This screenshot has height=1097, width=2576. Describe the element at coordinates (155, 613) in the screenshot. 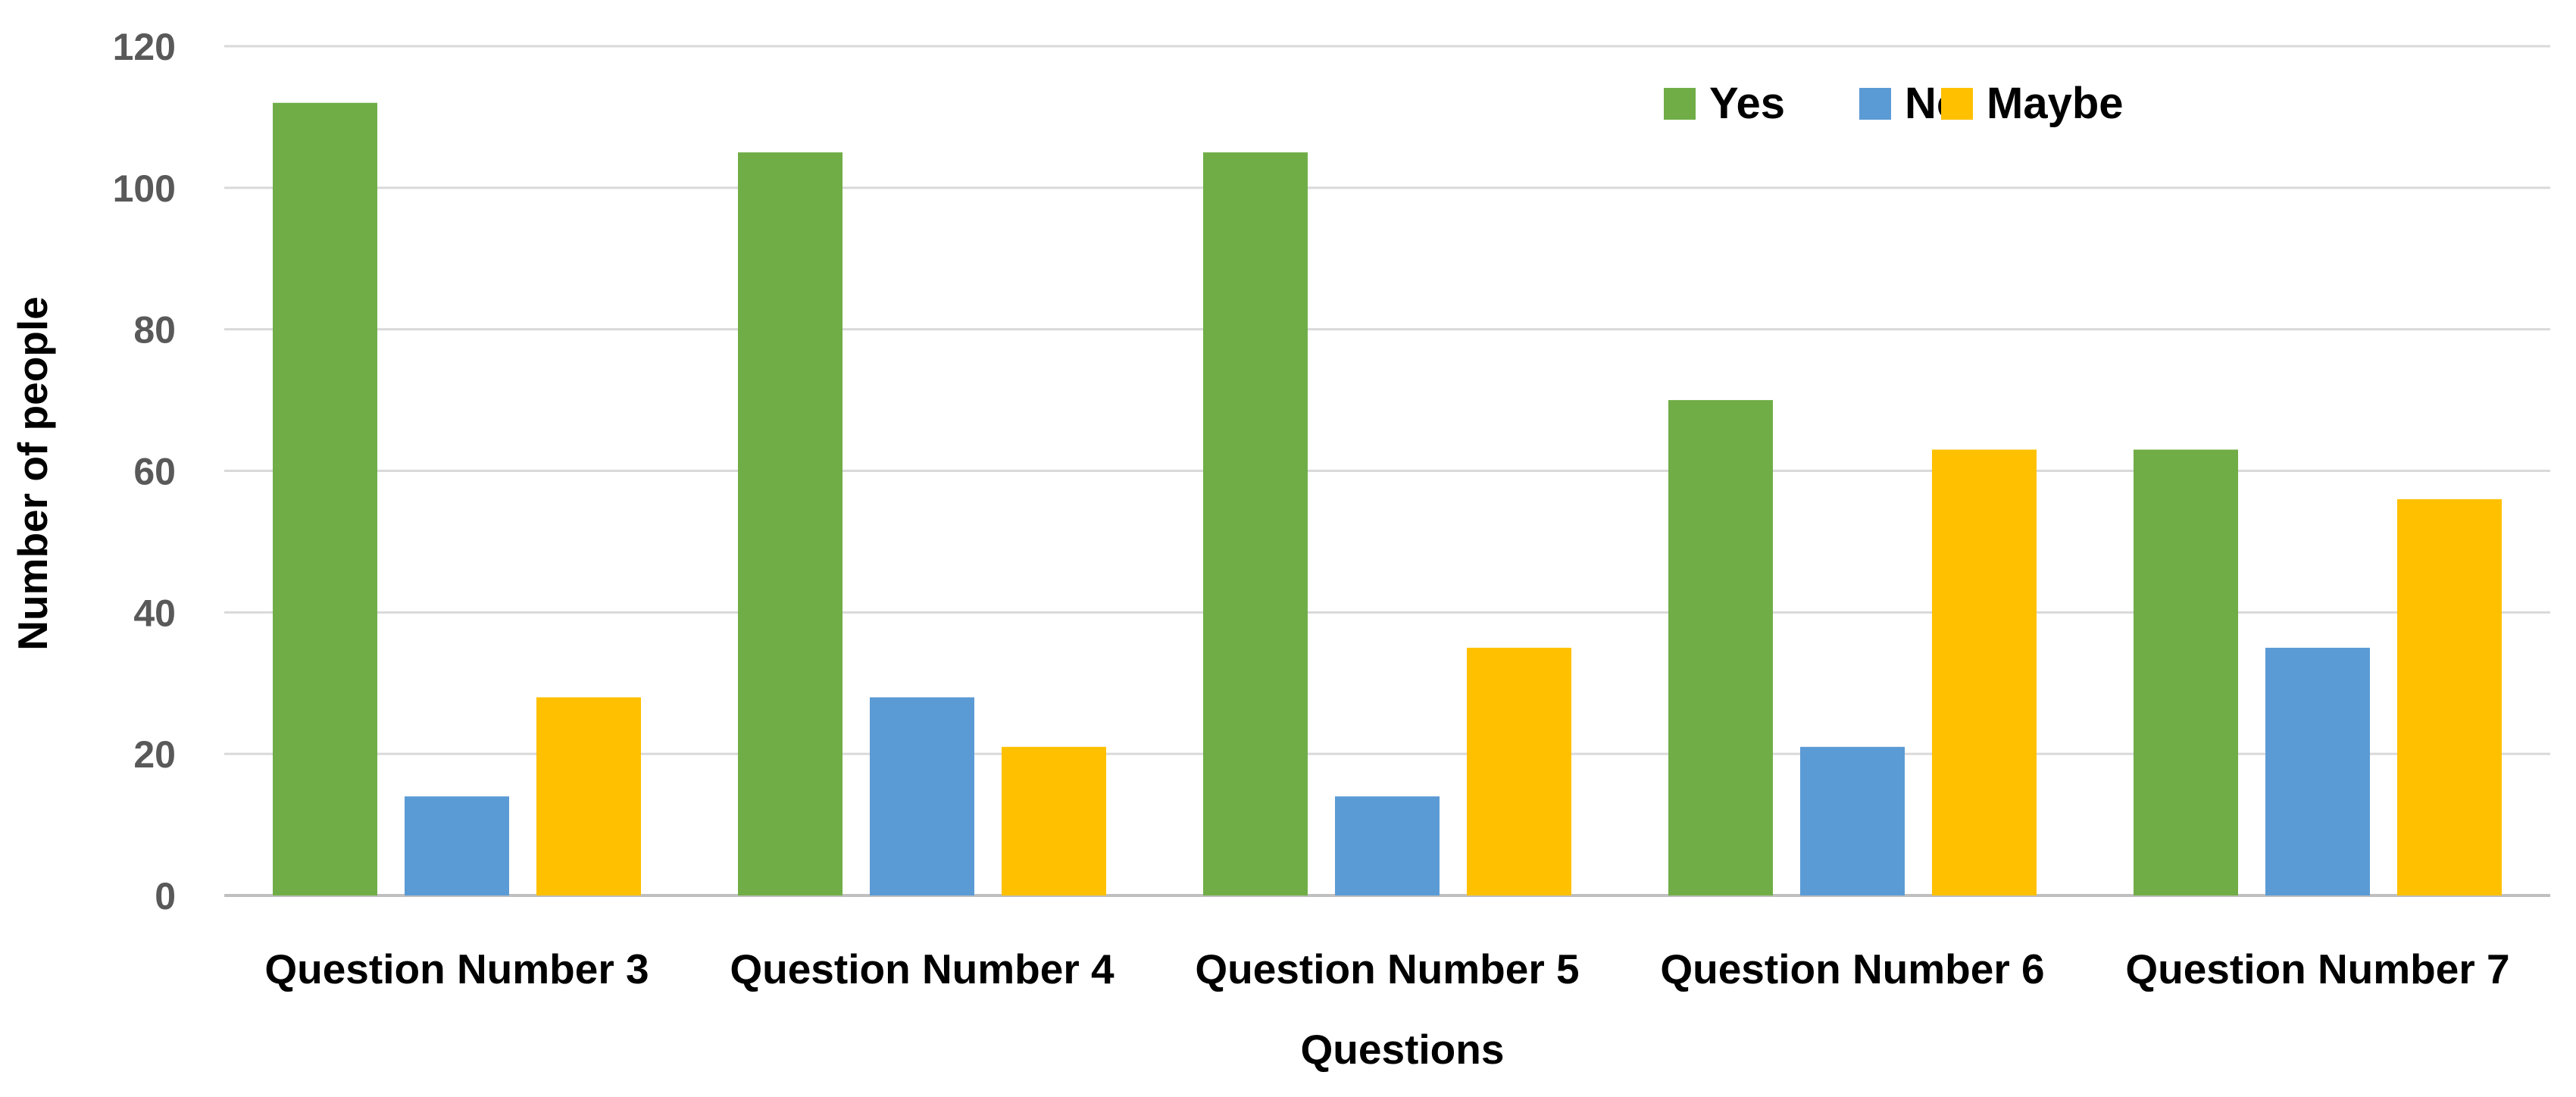

I see `y-tick-label: 40` at that location.